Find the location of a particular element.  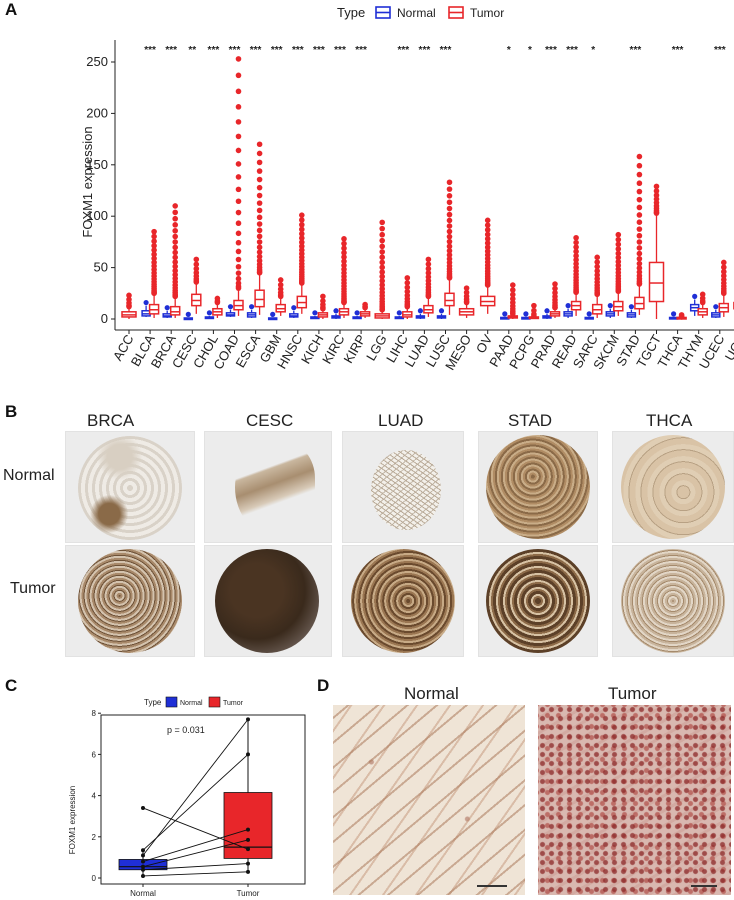

normal-box-cesc is located at coordinates (188, 316).